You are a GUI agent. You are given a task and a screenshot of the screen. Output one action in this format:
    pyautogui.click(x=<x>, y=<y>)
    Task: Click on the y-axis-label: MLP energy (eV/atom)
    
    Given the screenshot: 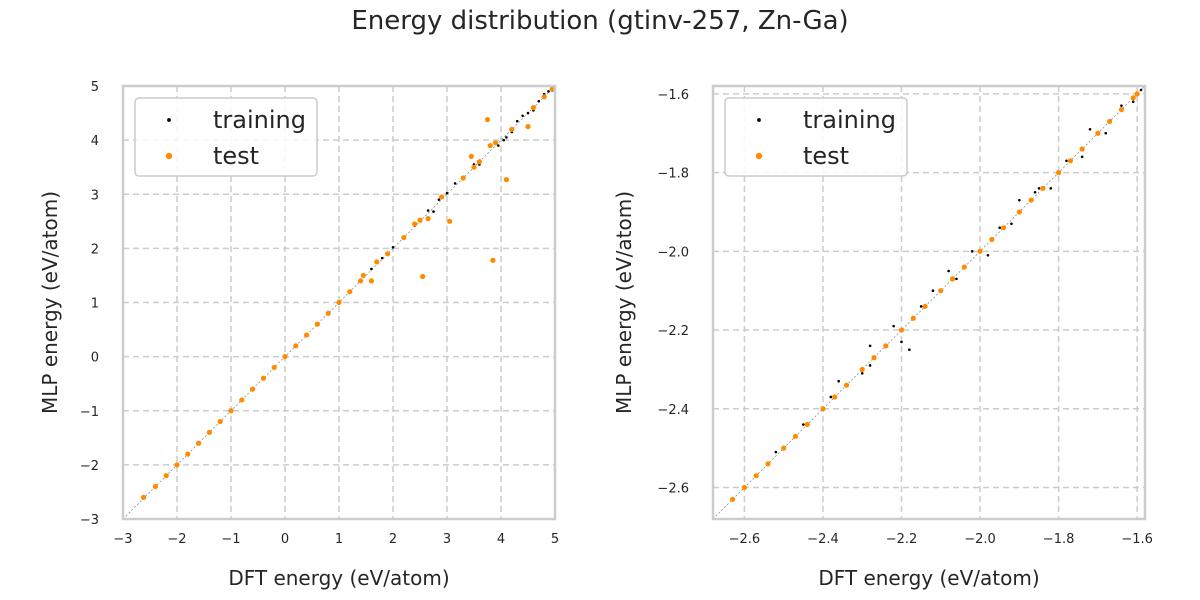 What is the action you would take?
    pyautogui.click(x=624, y=302)
    